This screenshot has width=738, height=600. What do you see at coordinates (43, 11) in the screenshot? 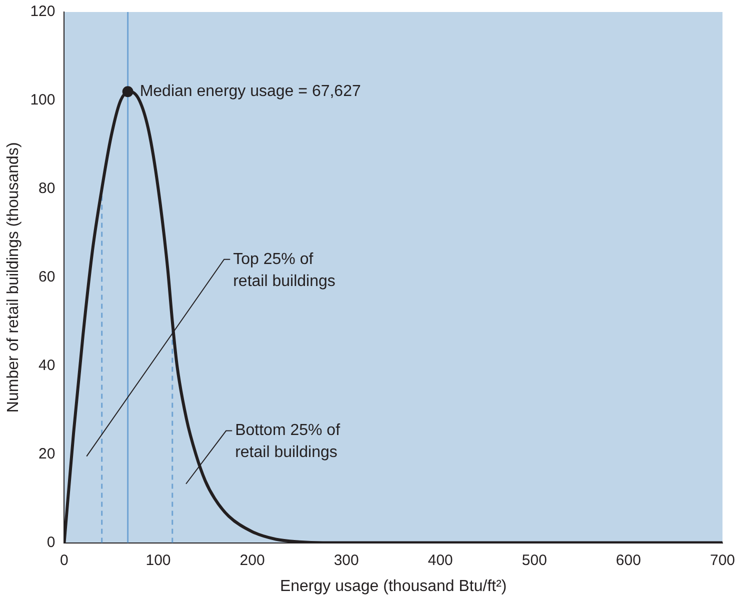
I see `y-tick-label: 120` at bounding box center [43, 11].